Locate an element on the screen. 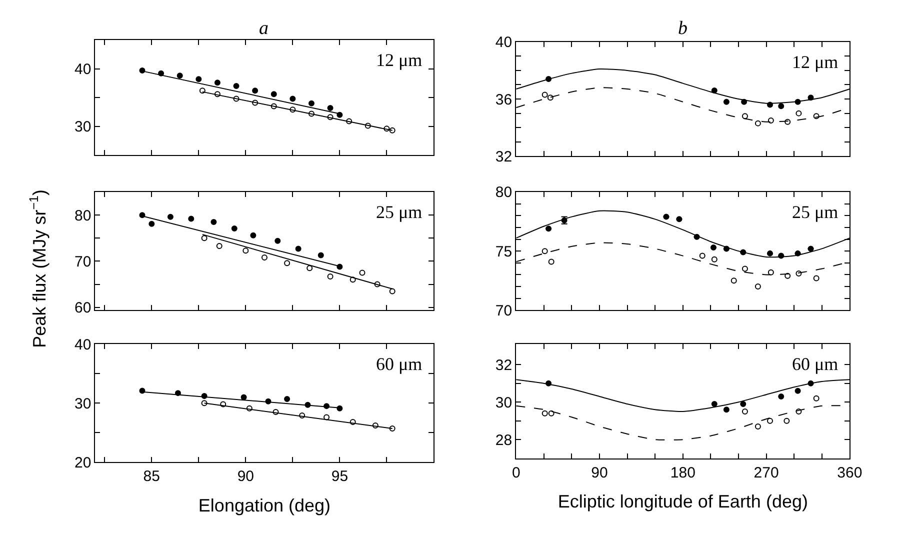 This screenshot has height=538, width=898. x-tick-label: 360 is located at coordinates (849, 473).